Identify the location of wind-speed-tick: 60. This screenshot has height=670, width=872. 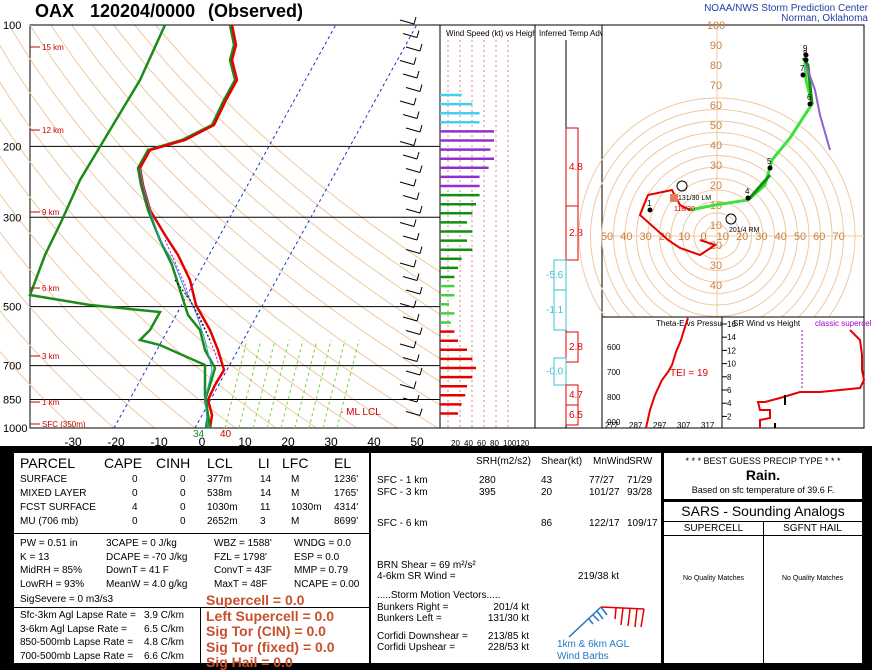
(481, 442).